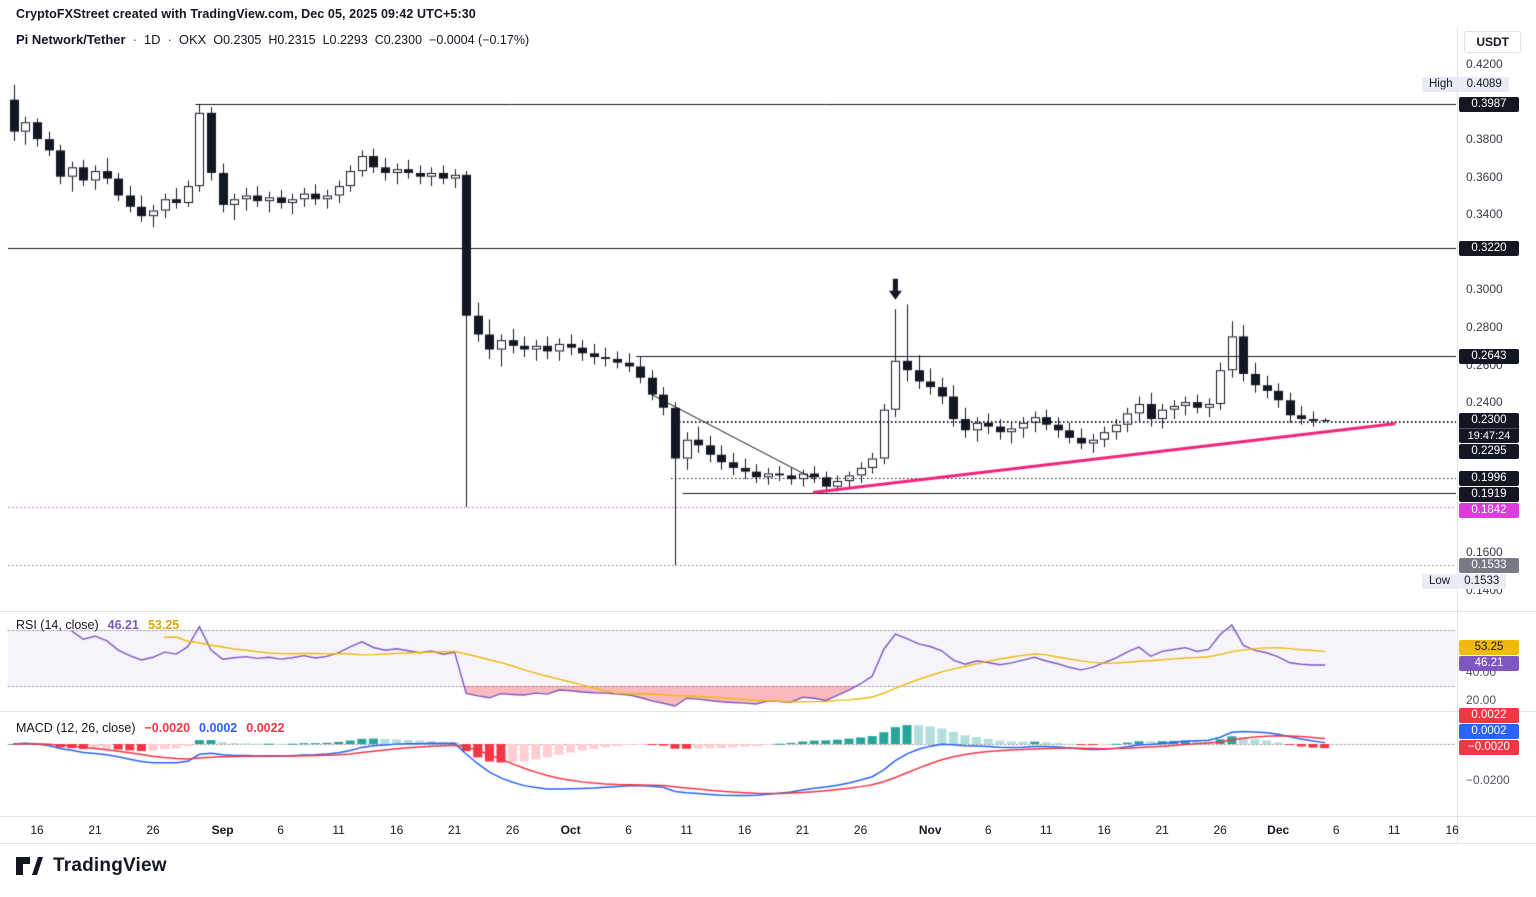 The height and width of the screenshot is (897, 1536). I want to click on tradingview-logo-icon, so click(29, 866).